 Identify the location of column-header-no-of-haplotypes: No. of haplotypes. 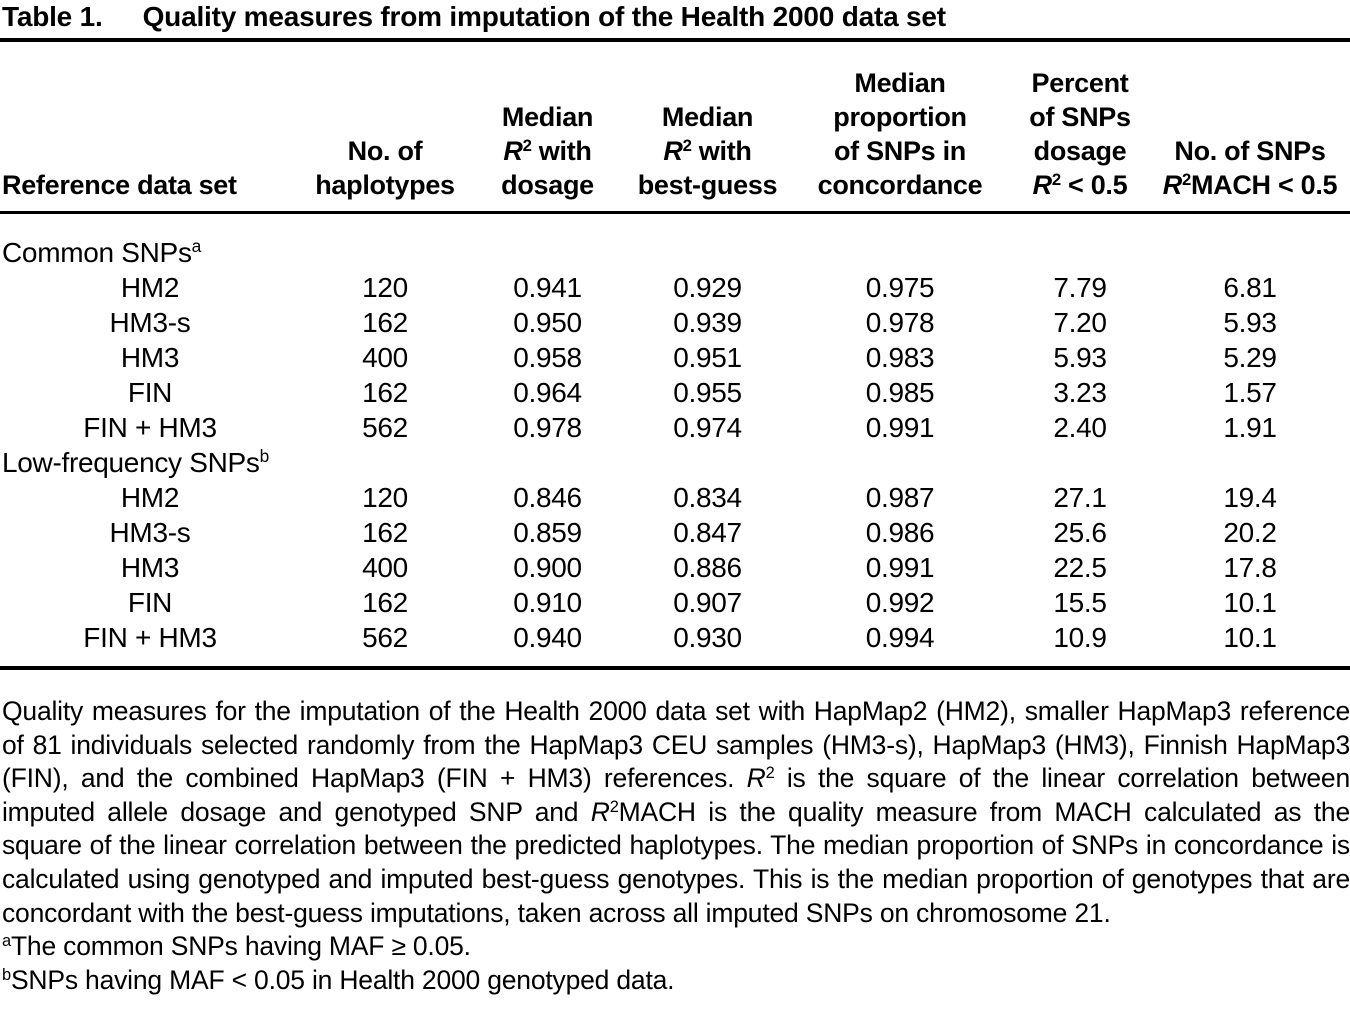
(385, 128).